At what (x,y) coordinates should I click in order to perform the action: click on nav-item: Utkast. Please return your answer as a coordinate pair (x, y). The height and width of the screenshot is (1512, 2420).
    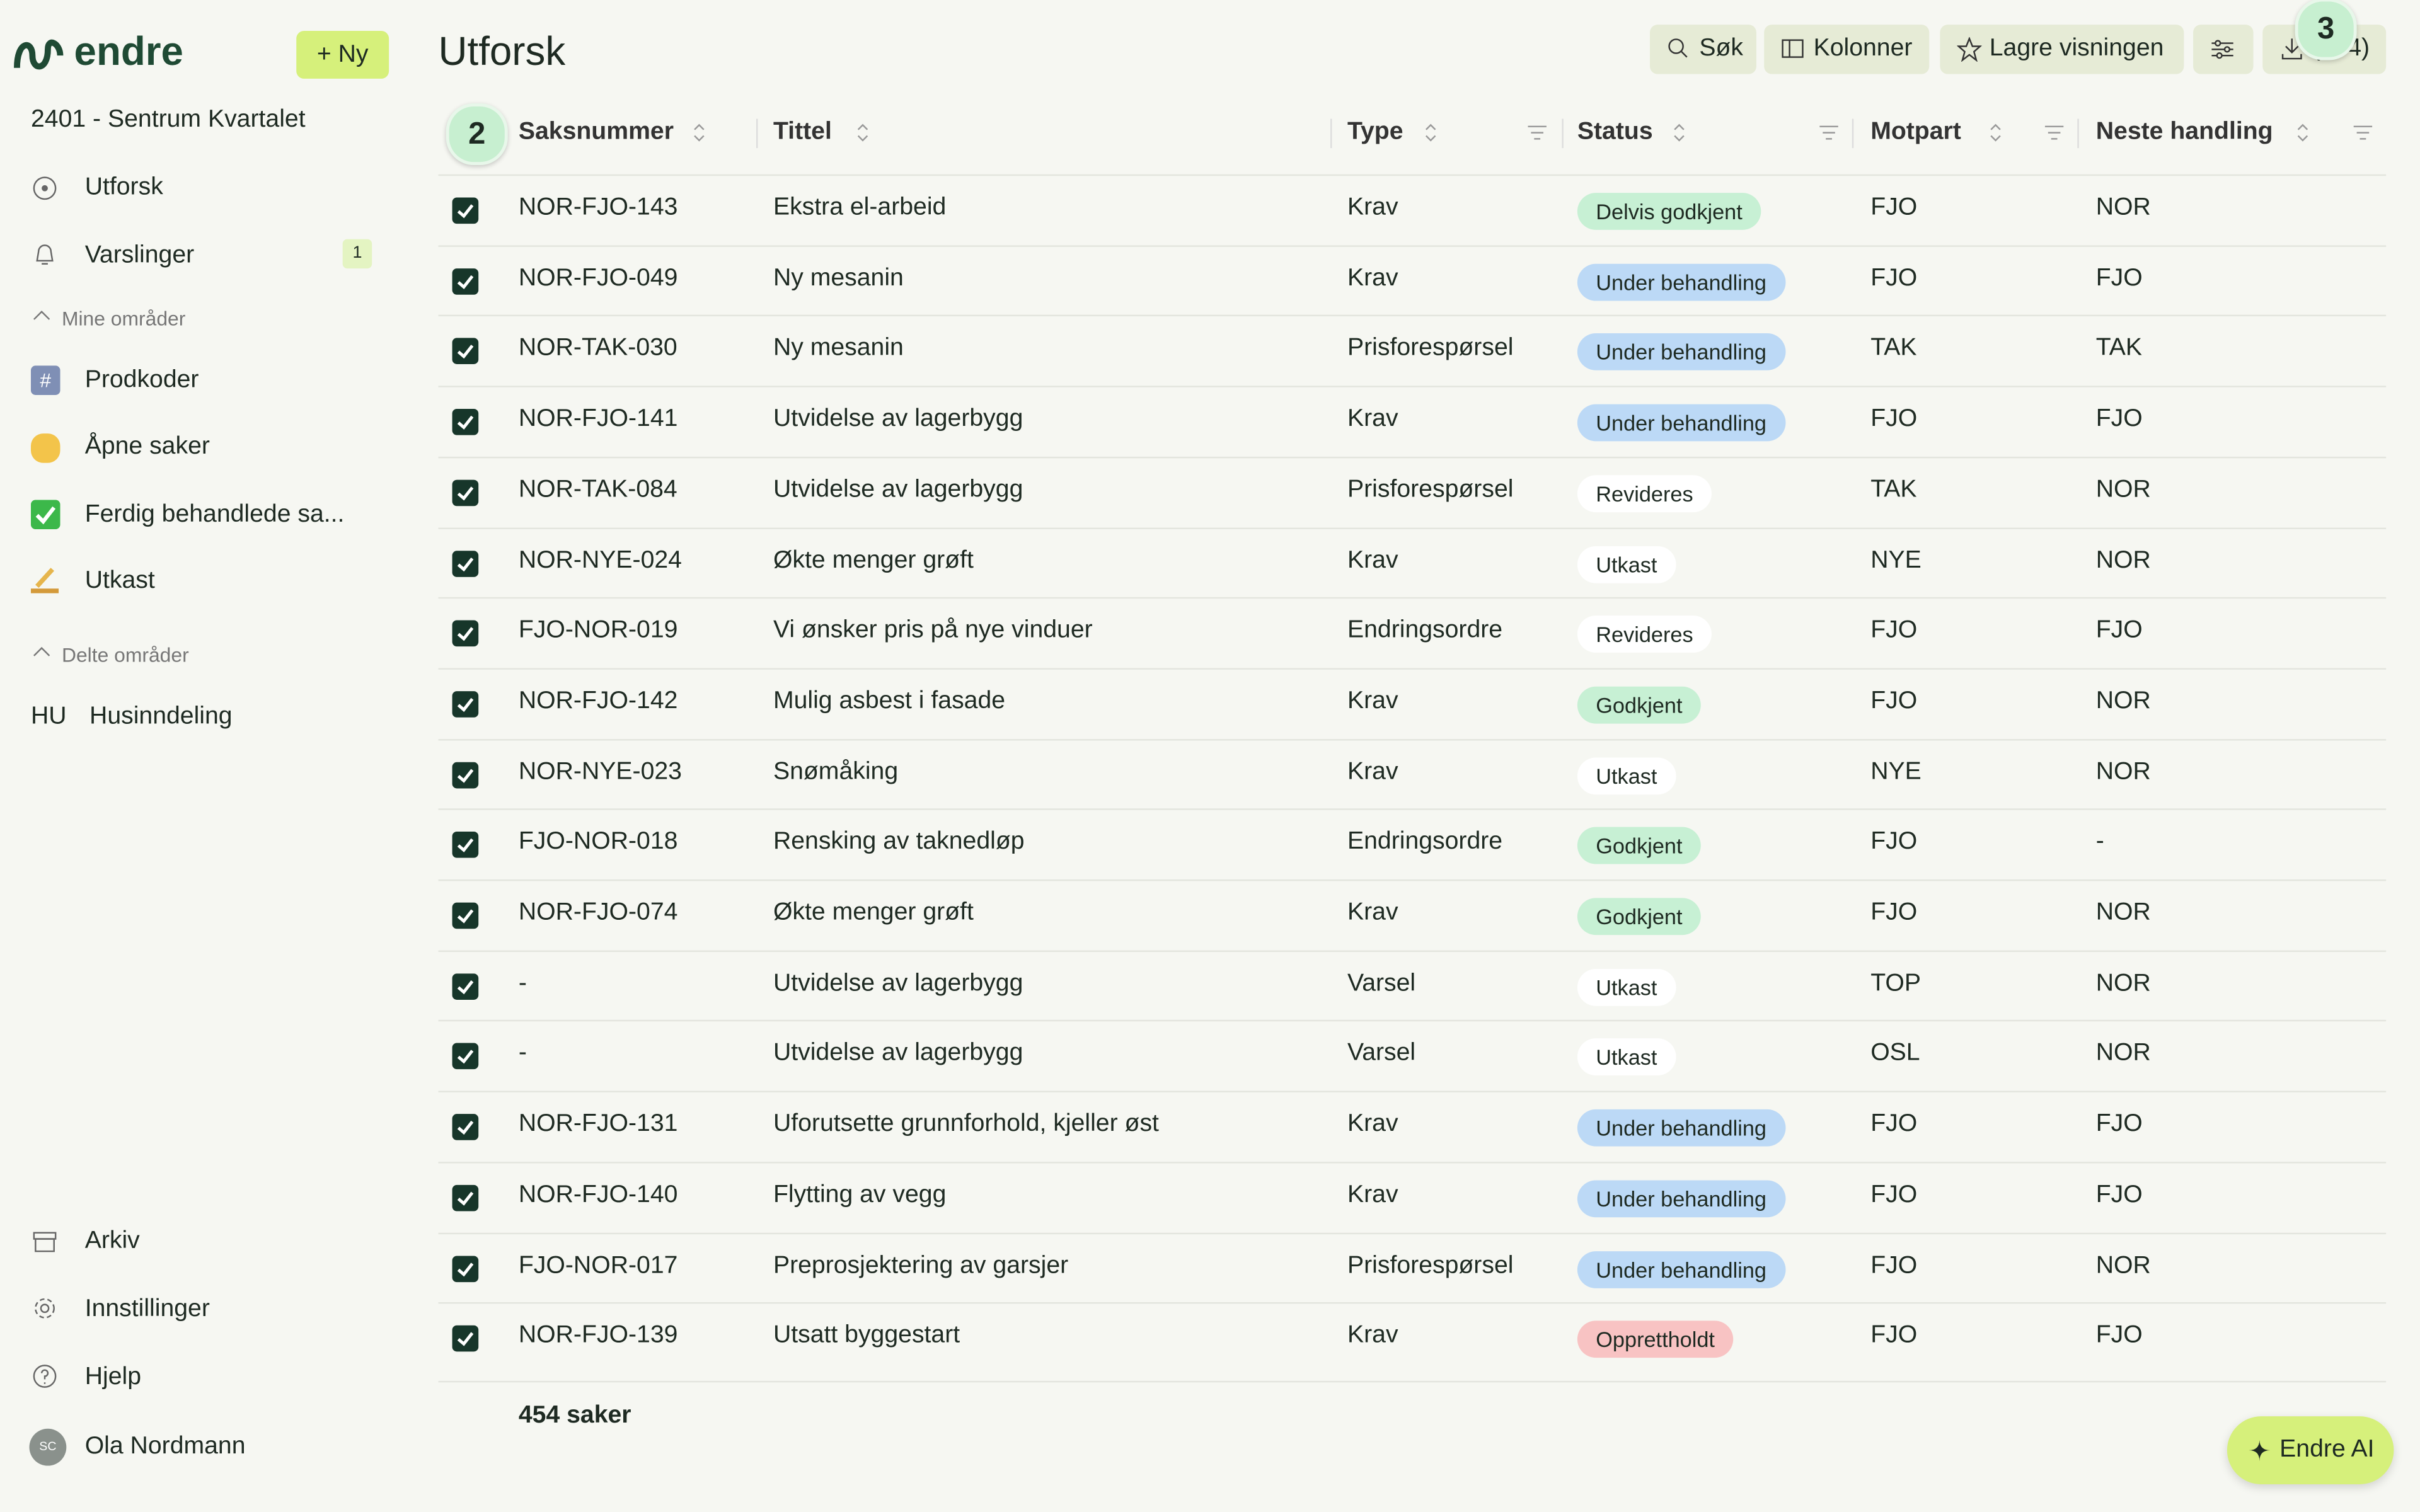
    Looking at the image, I should click on (120, 581).